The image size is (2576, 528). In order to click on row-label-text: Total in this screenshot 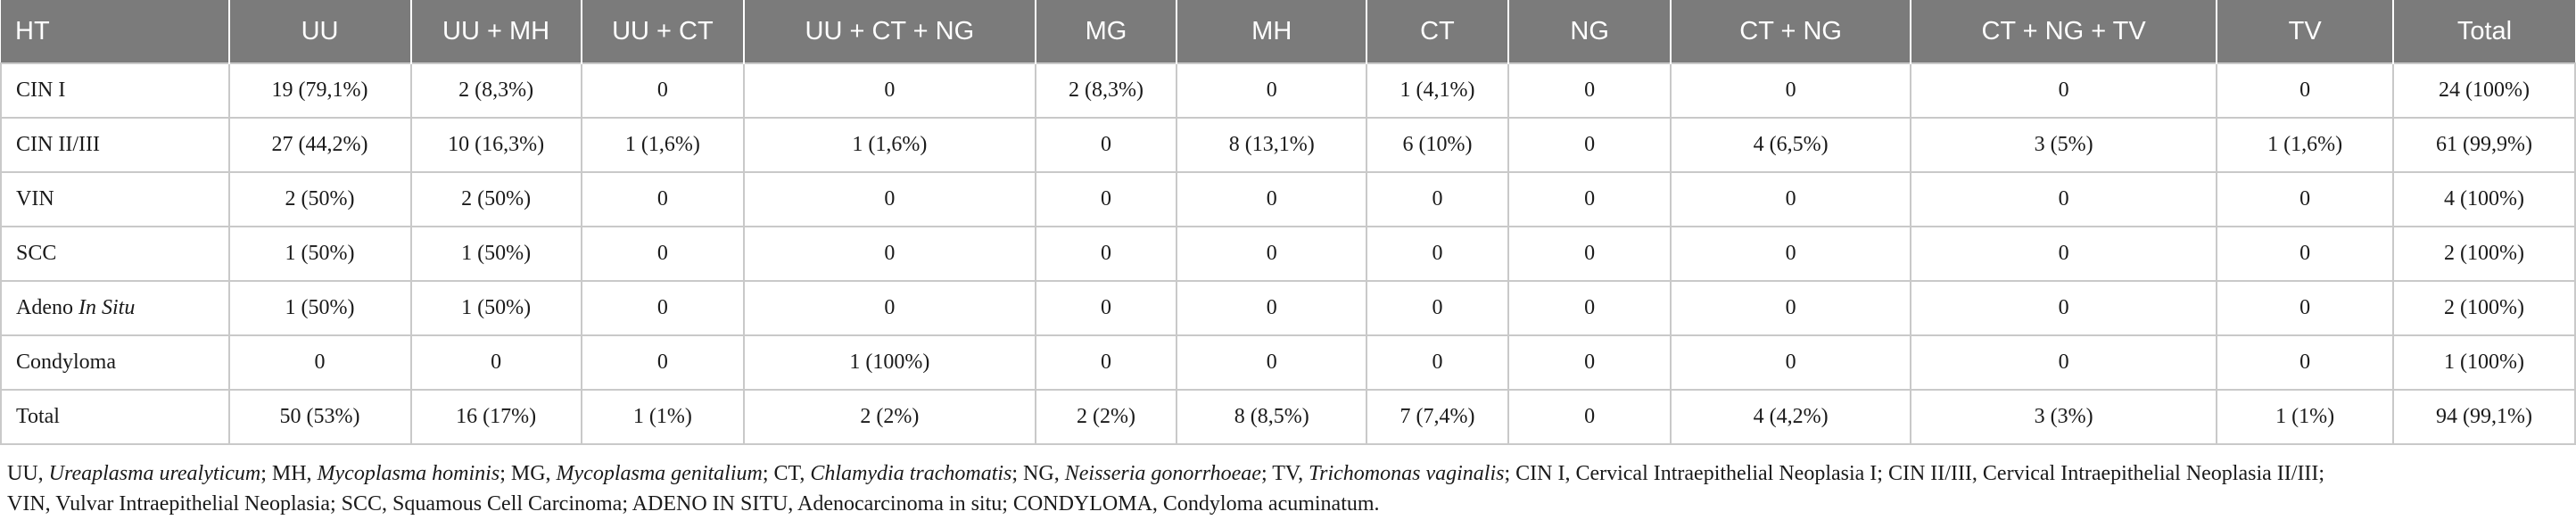, I will do `click(38, 416)`.